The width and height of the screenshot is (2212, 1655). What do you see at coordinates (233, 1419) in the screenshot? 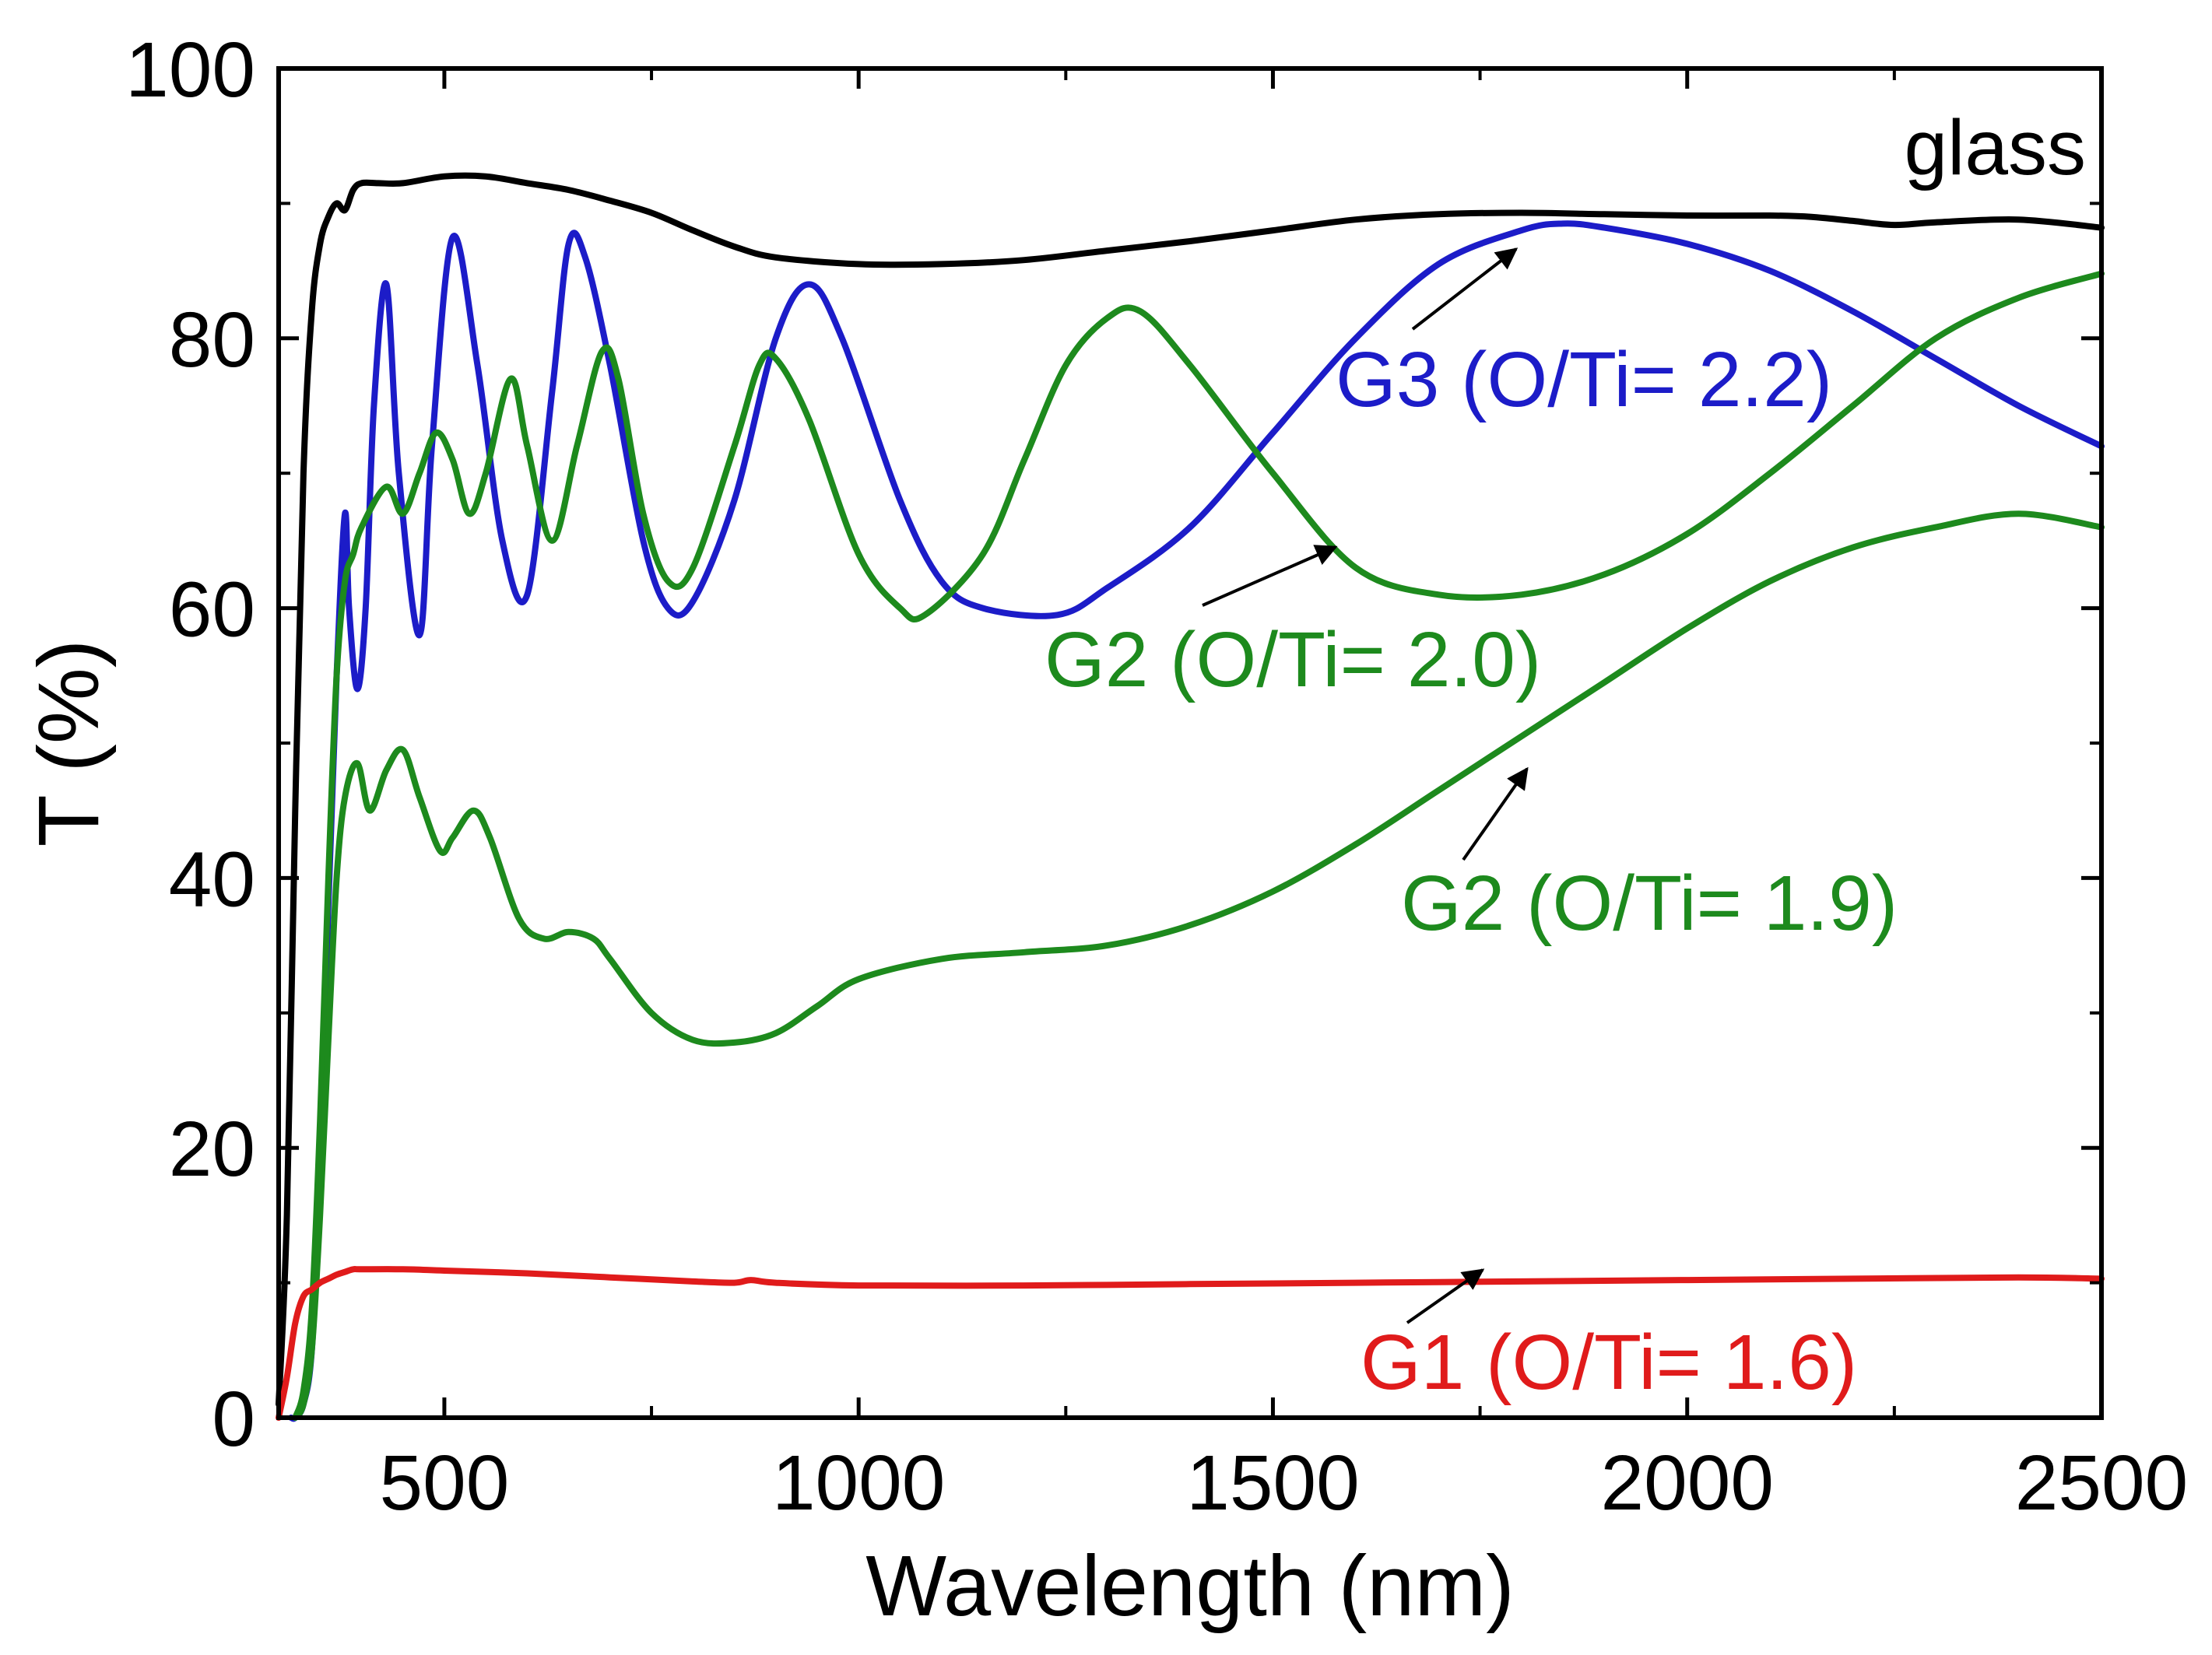
I see `y-tick-label: 0` at bounding box center [233, 1419].